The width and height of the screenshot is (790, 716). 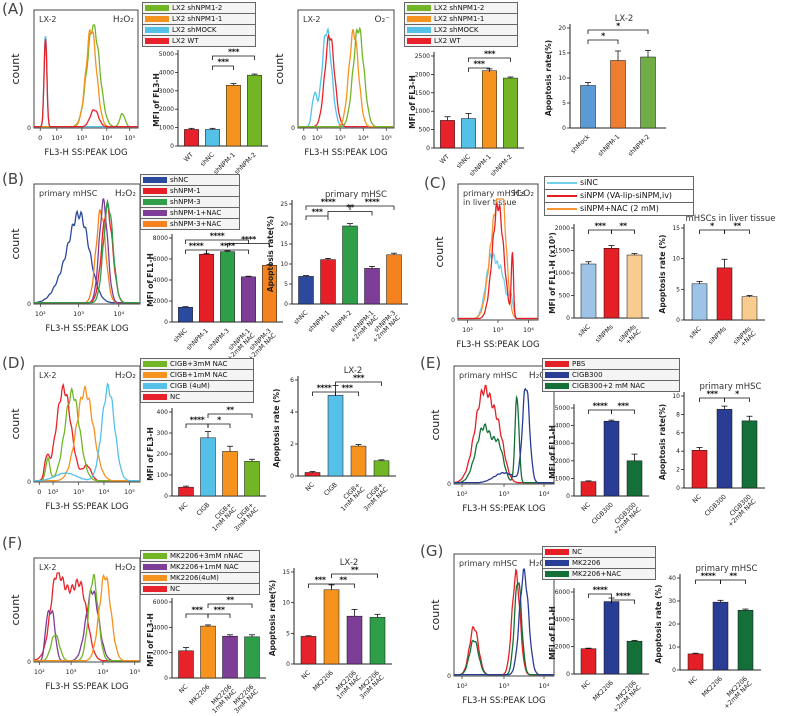 What do you see at coordinates (166, 109) in the screenshot?
I see `svg-text: 2000` at bounding box center [166, 109].